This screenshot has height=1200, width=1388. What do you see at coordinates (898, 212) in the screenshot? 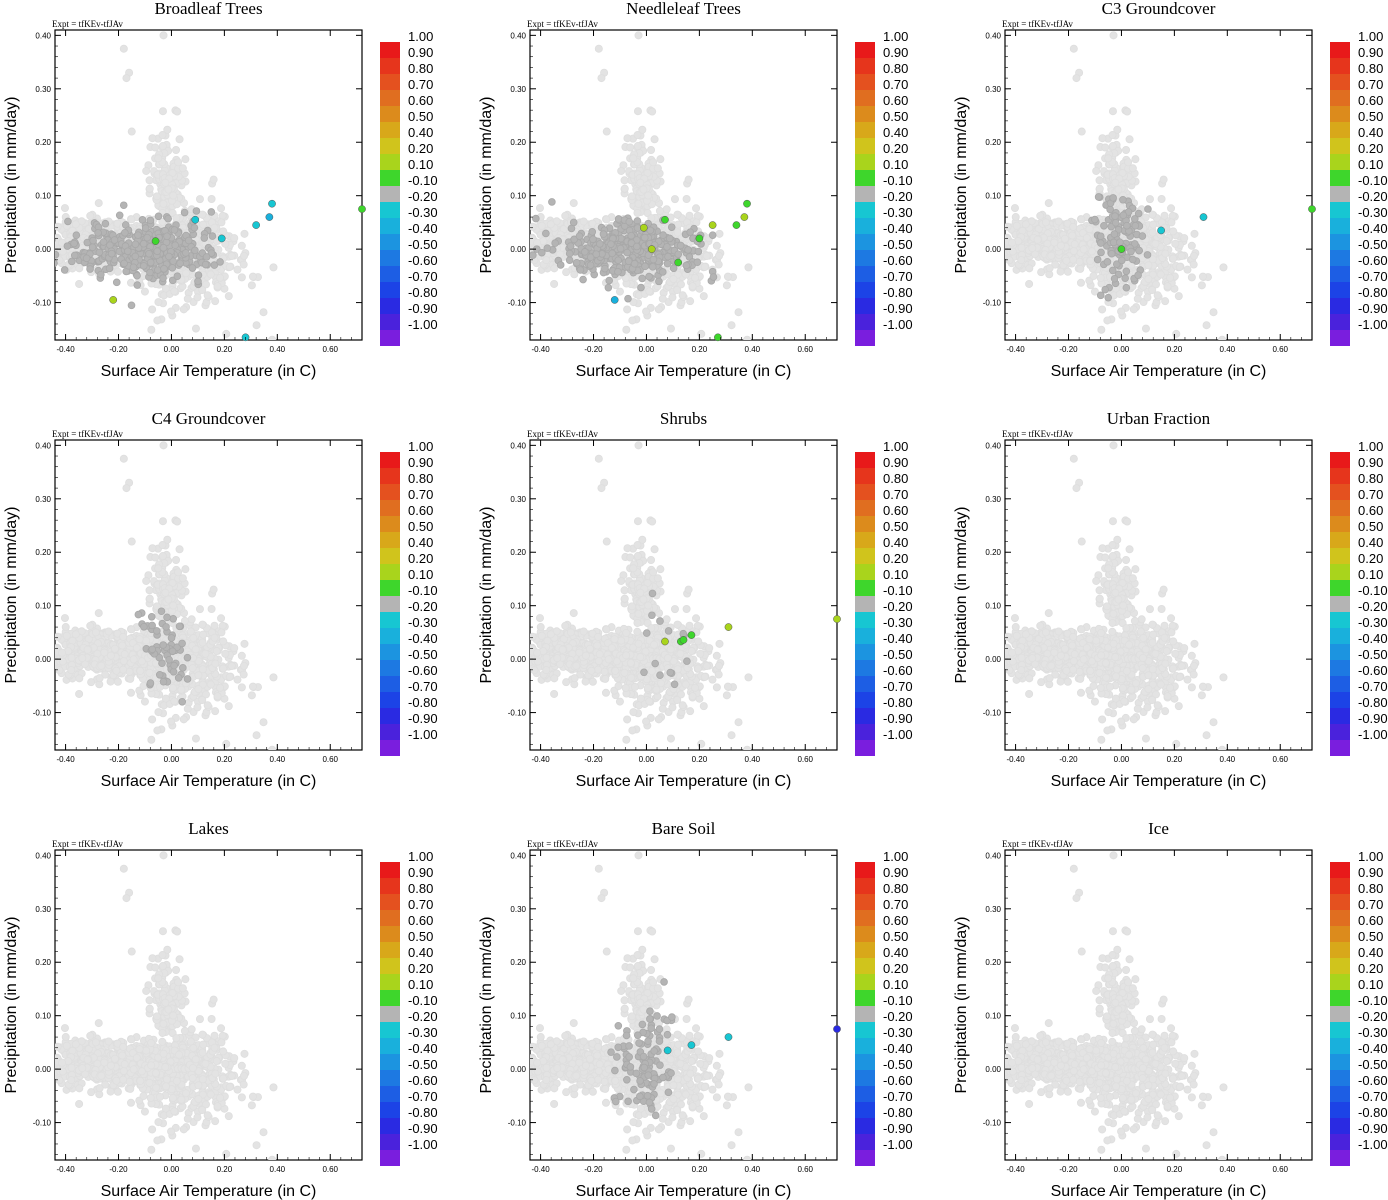
I see `colorbar-label: -0.30` at bounding box center [898, 212].